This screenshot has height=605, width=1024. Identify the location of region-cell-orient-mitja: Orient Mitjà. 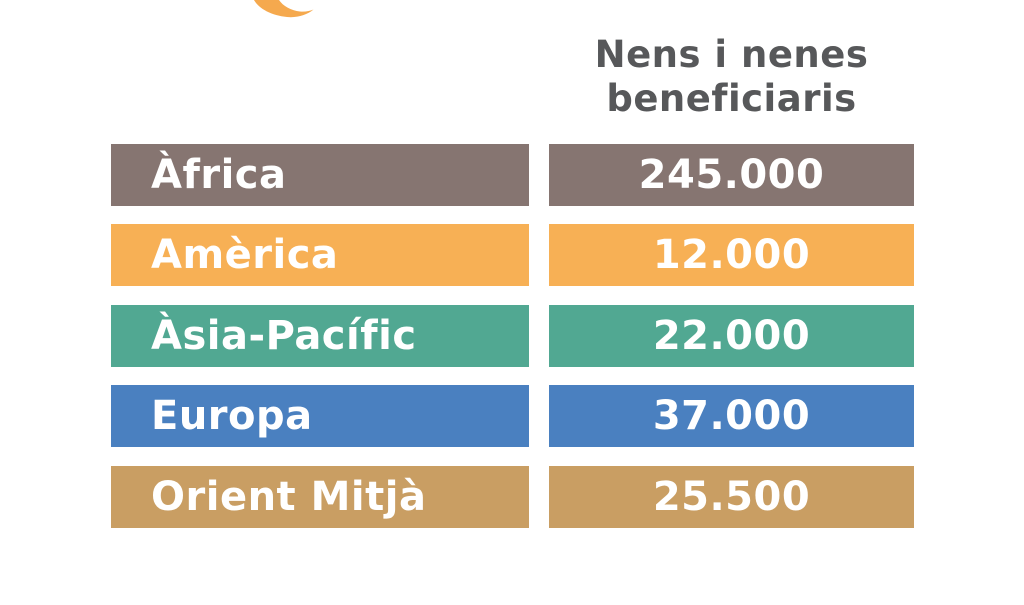
(320, 497).